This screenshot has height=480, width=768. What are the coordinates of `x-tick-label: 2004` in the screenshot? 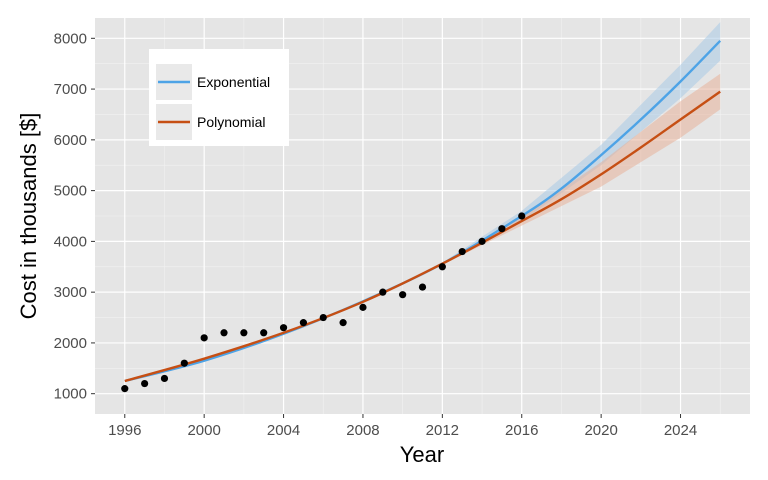 It's located at (283, 430).